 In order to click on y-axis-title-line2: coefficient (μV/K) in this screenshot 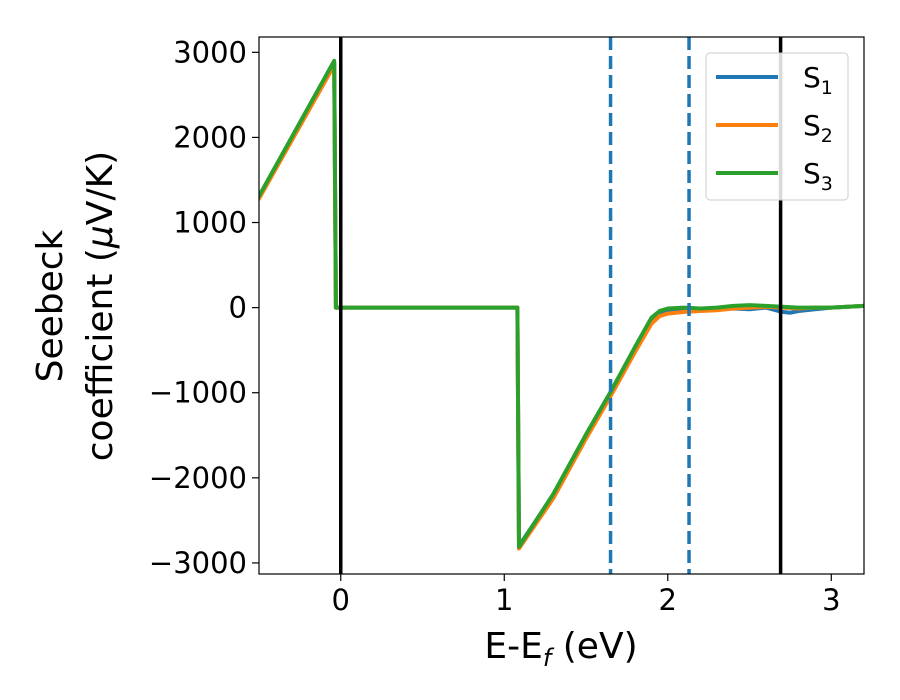, I will do `click(100, 306)`.